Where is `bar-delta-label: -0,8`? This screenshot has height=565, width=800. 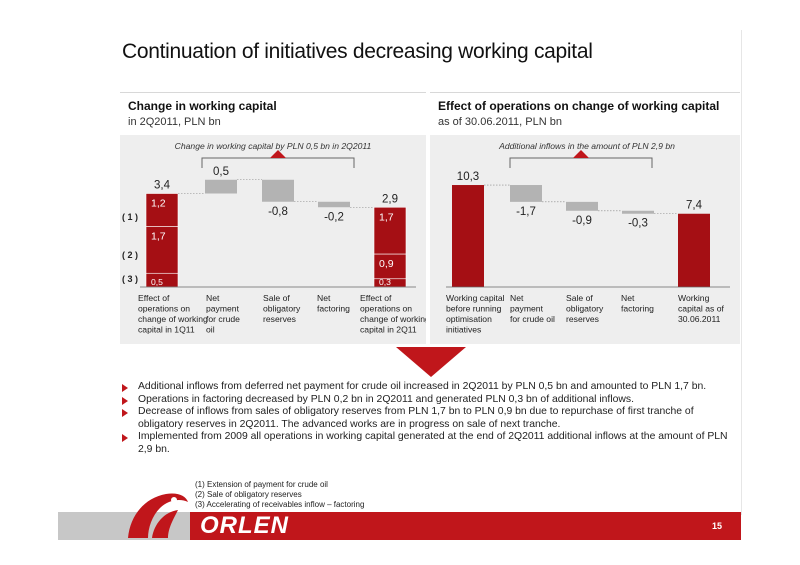 bar-delta-label: -0,8 is located at coordinates (278, 212).